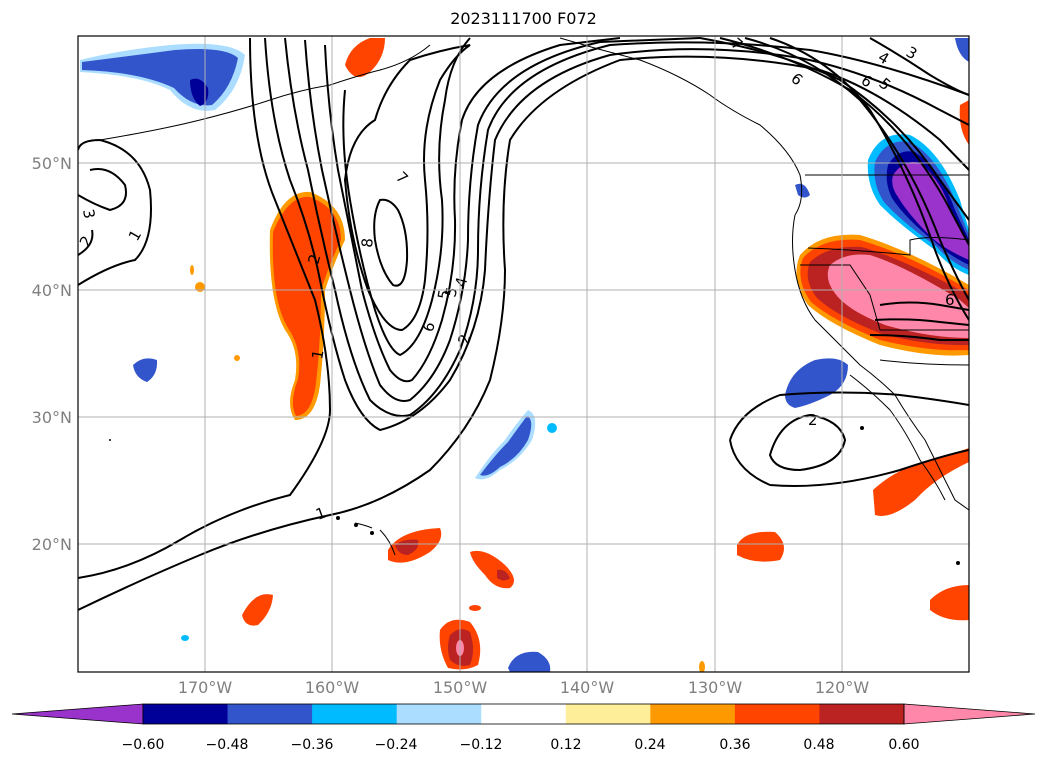  I want to click on colorbar-tick: 0.36, so click(734, 745).